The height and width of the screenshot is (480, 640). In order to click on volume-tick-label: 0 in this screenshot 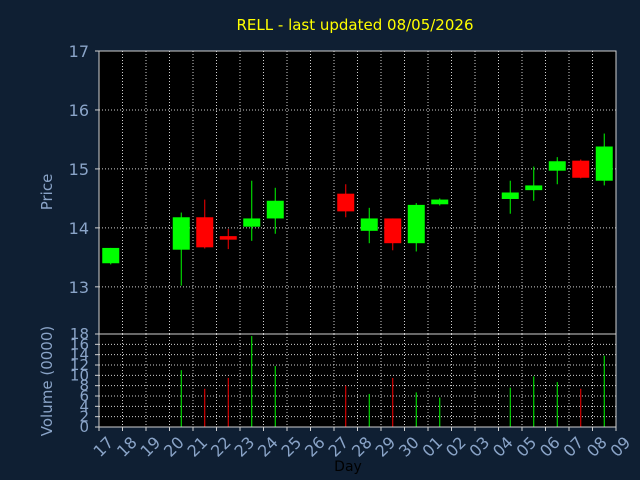, I will do `click(84, 427)`.